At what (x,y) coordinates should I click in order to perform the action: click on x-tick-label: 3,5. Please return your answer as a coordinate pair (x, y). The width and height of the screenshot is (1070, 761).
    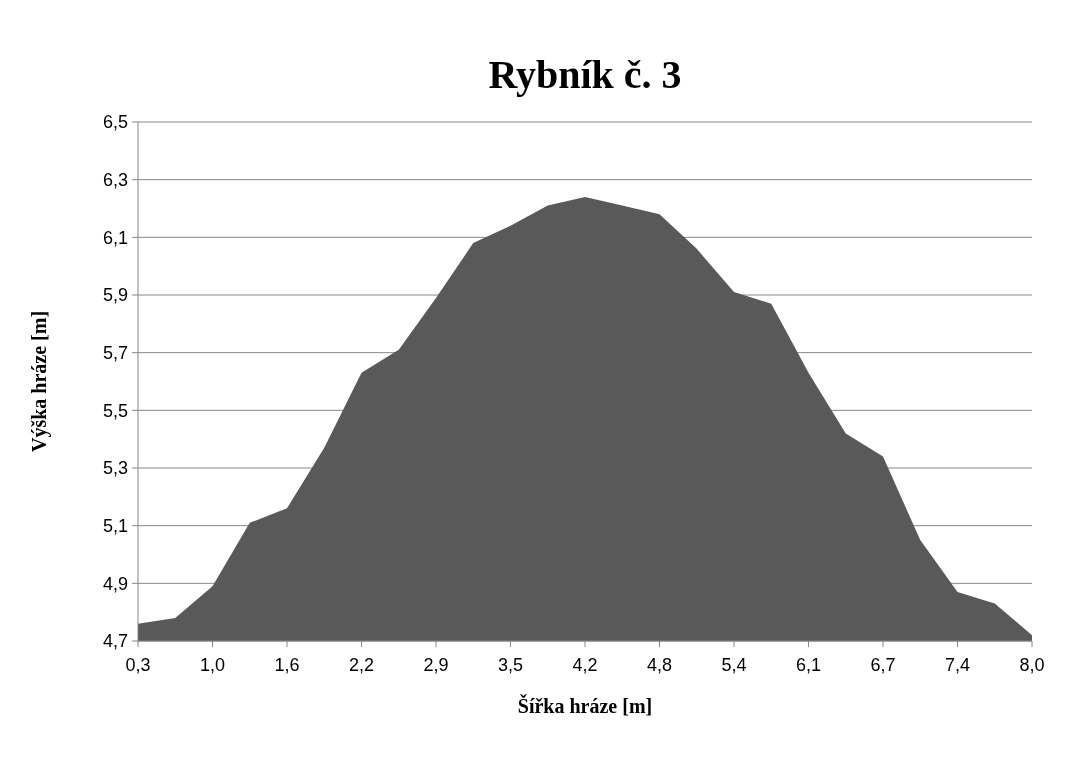
    Looking at the image, I should click on (510, 665).